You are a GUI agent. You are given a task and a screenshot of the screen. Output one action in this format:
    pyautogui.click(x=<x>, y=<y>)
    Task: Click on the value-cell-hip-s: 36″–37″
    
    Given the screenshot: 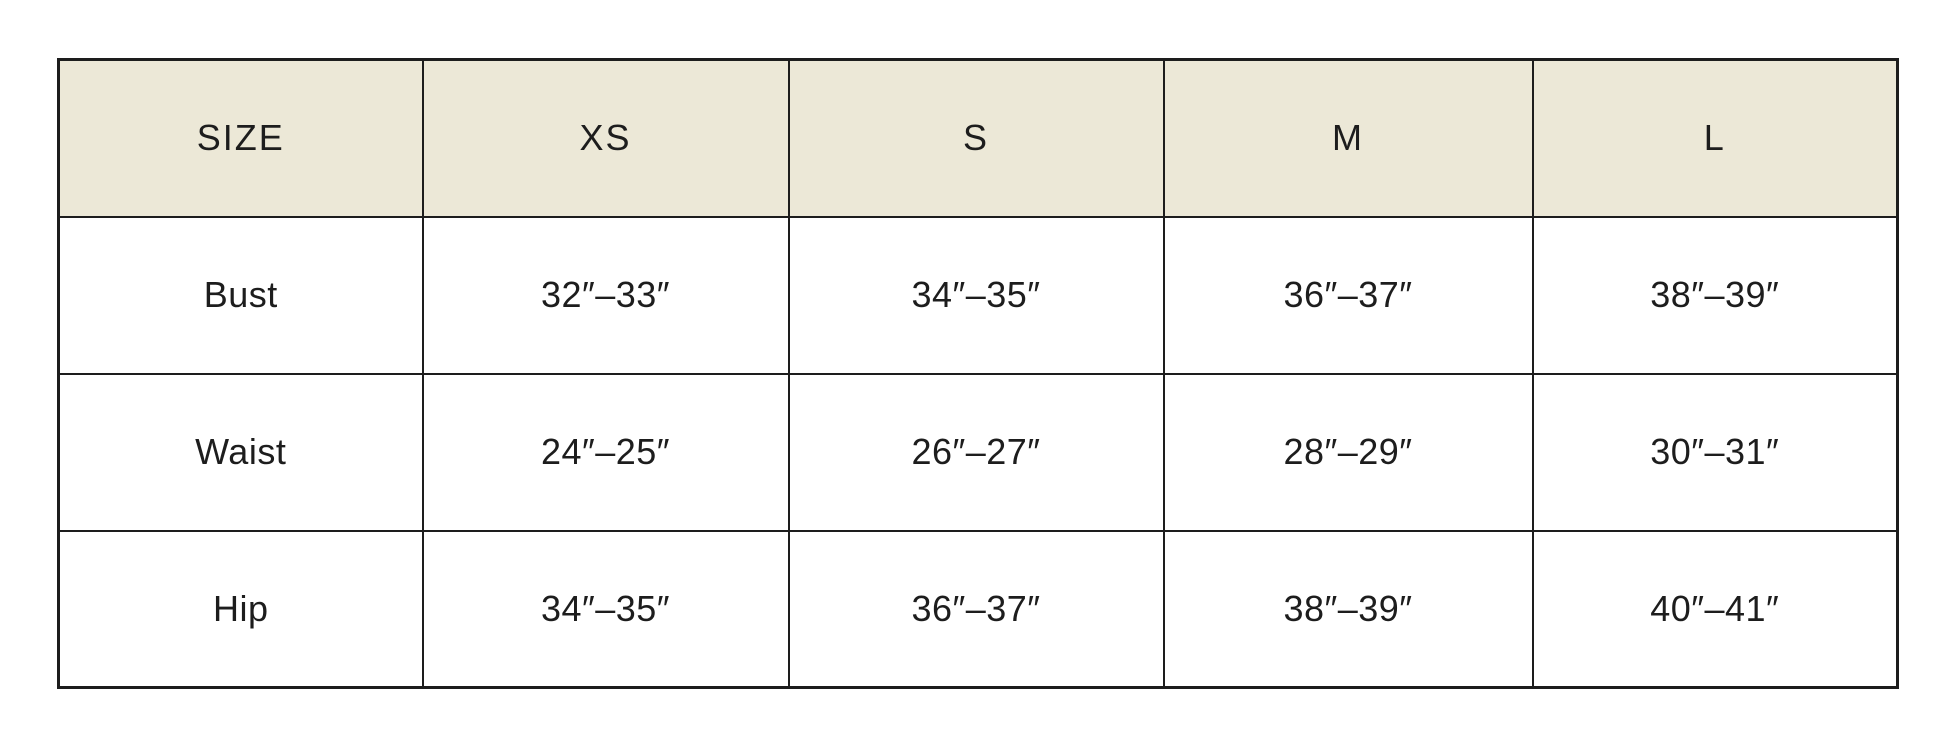 What is the action you would take?
    pyautogui.click(x=976, y=609)
    